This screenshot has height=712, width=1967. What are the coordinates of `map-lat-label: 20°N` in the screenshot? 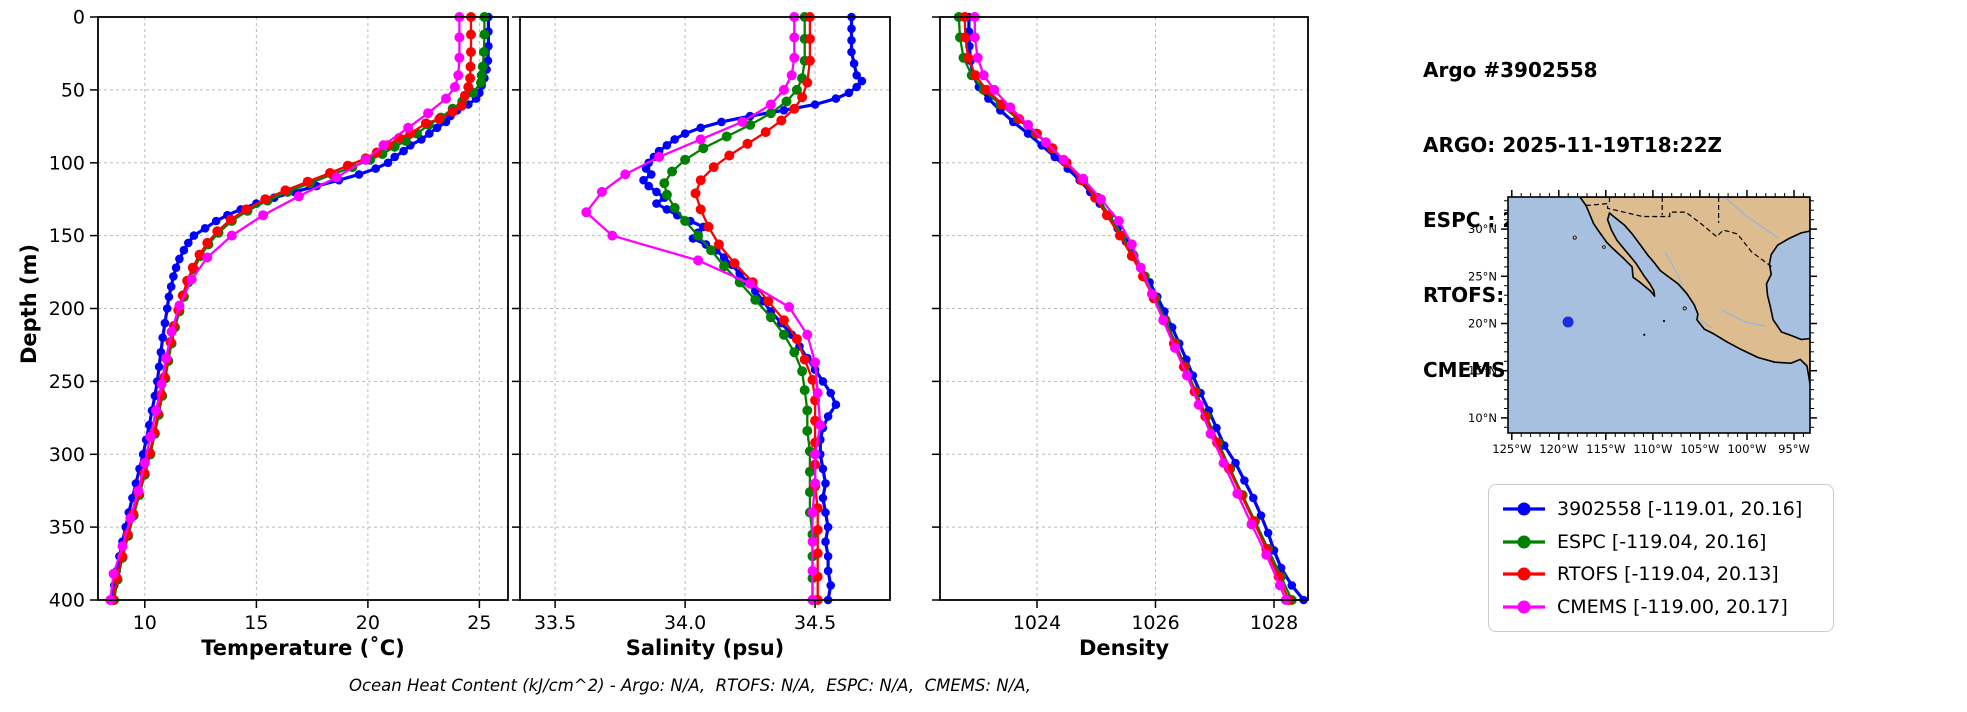 It's located at (1482, 324).